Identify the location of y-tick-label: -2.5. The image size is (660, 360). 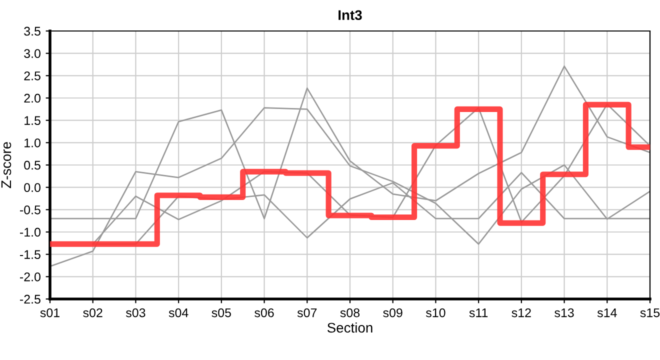
(30, 299).